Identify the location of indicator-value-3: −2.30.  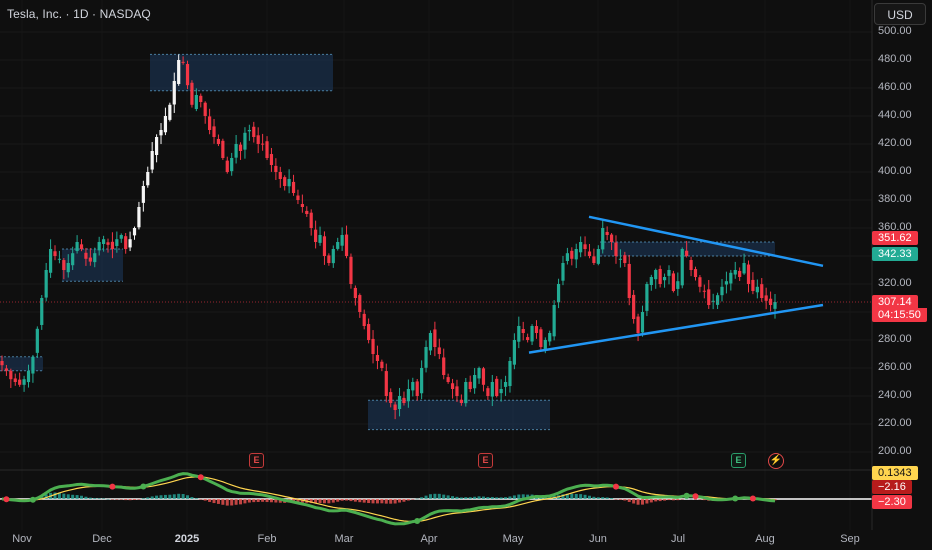
(892, 502).